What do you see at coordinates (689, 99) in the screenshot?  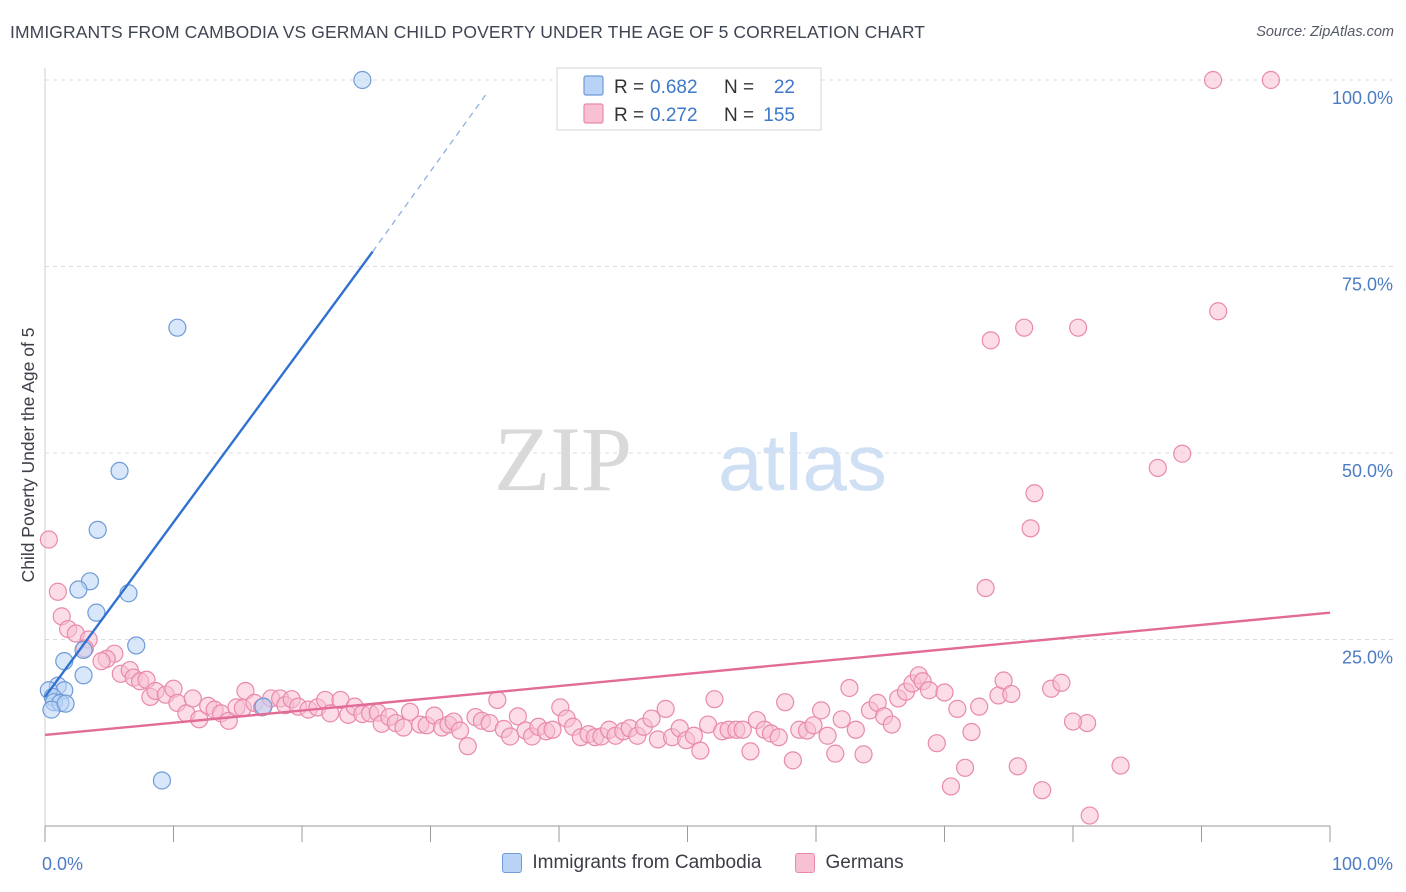 I see `correlation-legend: R = 0.682 N = 22 R = 0.272 N = 155` at bounding box center [689, 99].